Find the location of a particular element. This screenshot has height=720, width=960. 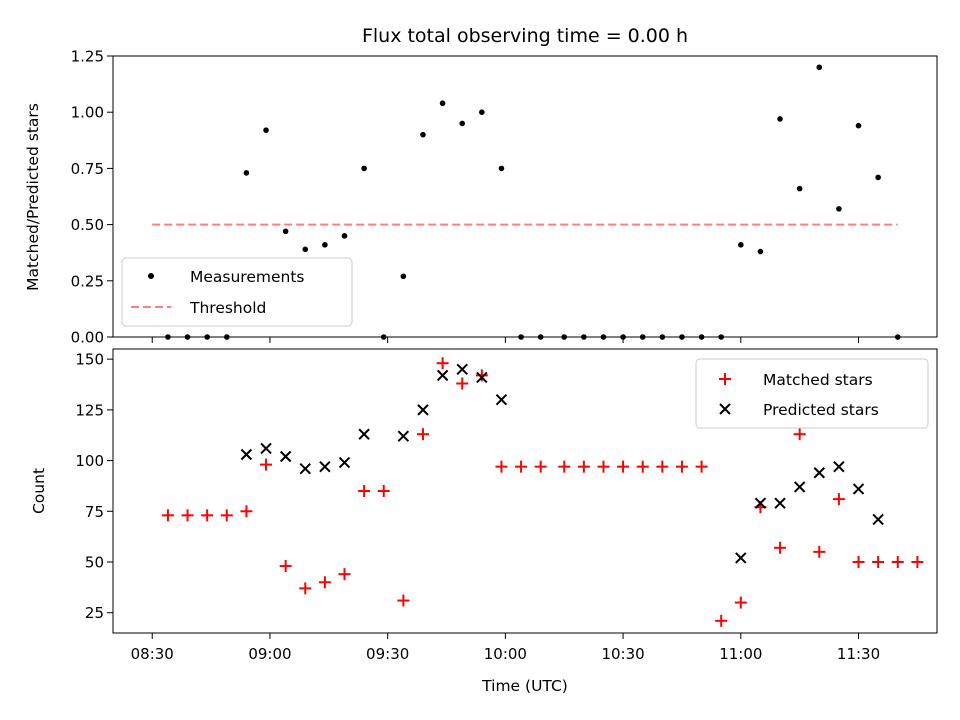

x-tick-label: 08:30 is located at coordinates (152, 654).